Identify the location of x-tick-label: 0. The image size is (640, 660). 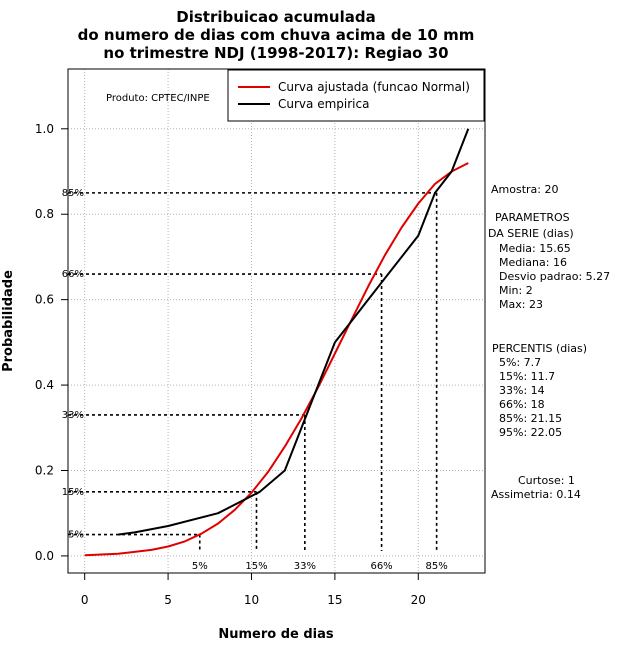
(85, 600).